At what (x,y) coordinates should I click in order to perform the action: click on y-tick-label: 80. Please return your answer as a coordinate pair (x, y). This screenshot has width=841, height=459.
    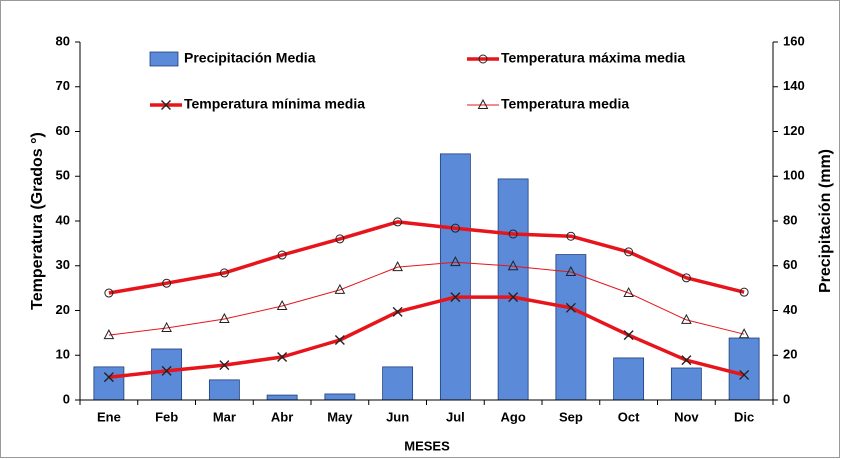
    Looking at the image, I should click on (63, 40).